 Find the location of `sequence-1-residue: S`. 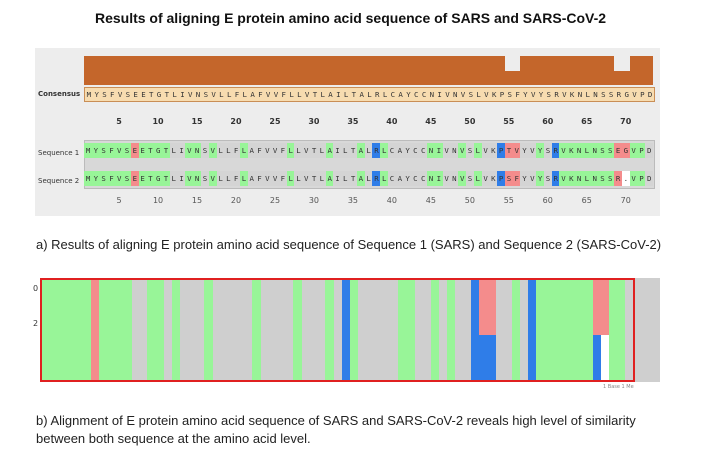

sequence-1-residue: S is located at coordinates (547, 150).